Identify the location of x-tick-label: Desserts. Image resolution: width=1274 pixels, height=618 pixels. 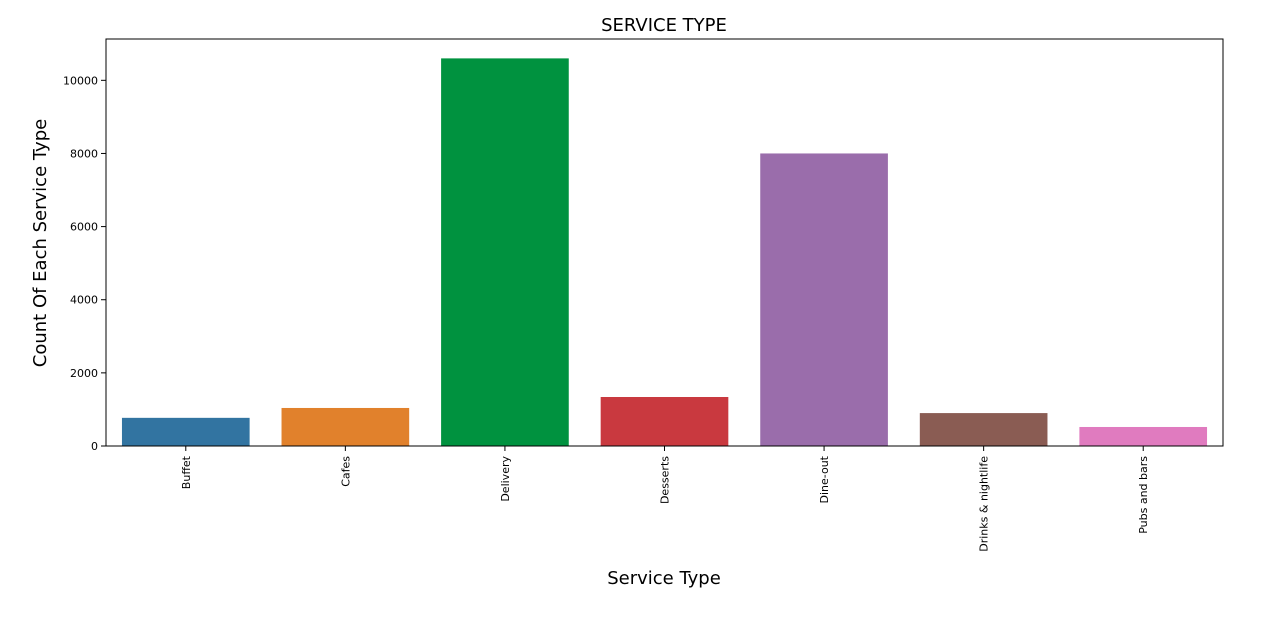
(665, 480).